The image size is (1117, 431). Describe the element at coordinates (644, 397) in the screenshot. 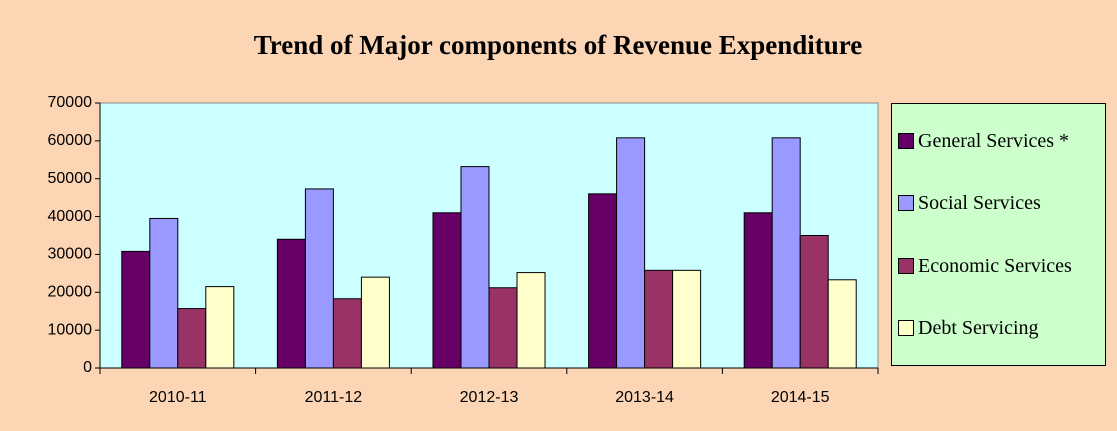

I see `x-tick-label: 2013-14` at that location.